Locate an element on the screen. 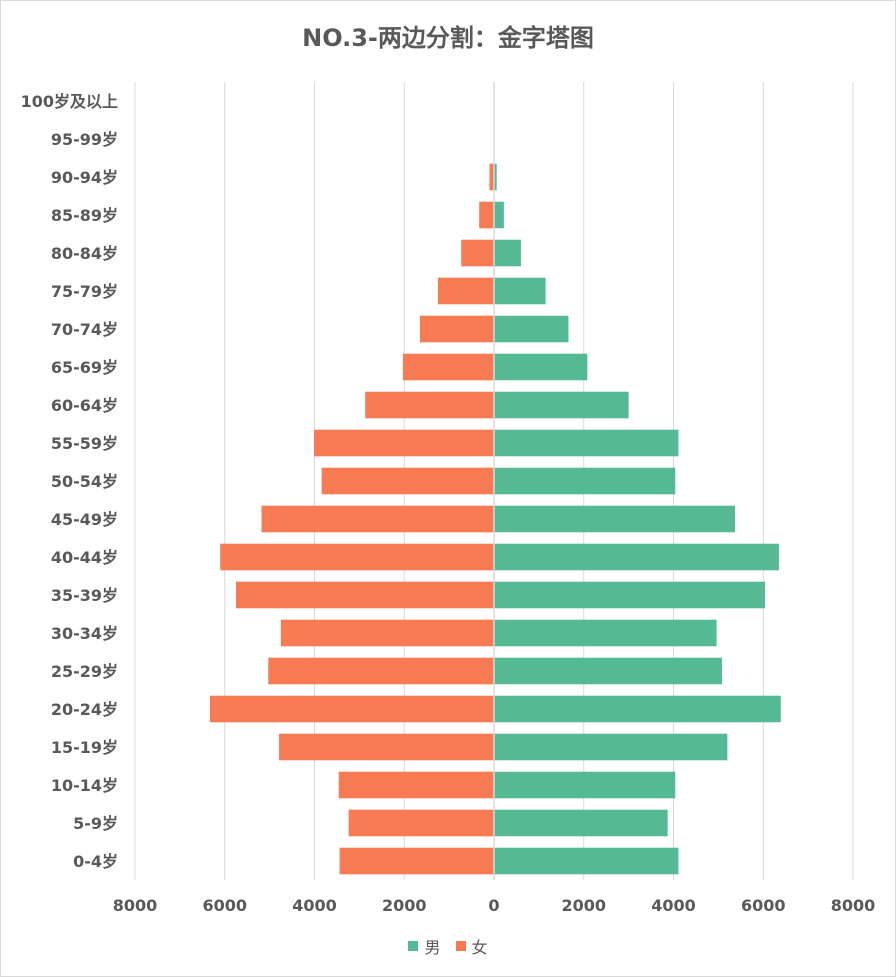 Image resolution: width=896 pixels, height=977 pixels. y-tick-label: 10-14岁 is located at coordinates (84, 785).